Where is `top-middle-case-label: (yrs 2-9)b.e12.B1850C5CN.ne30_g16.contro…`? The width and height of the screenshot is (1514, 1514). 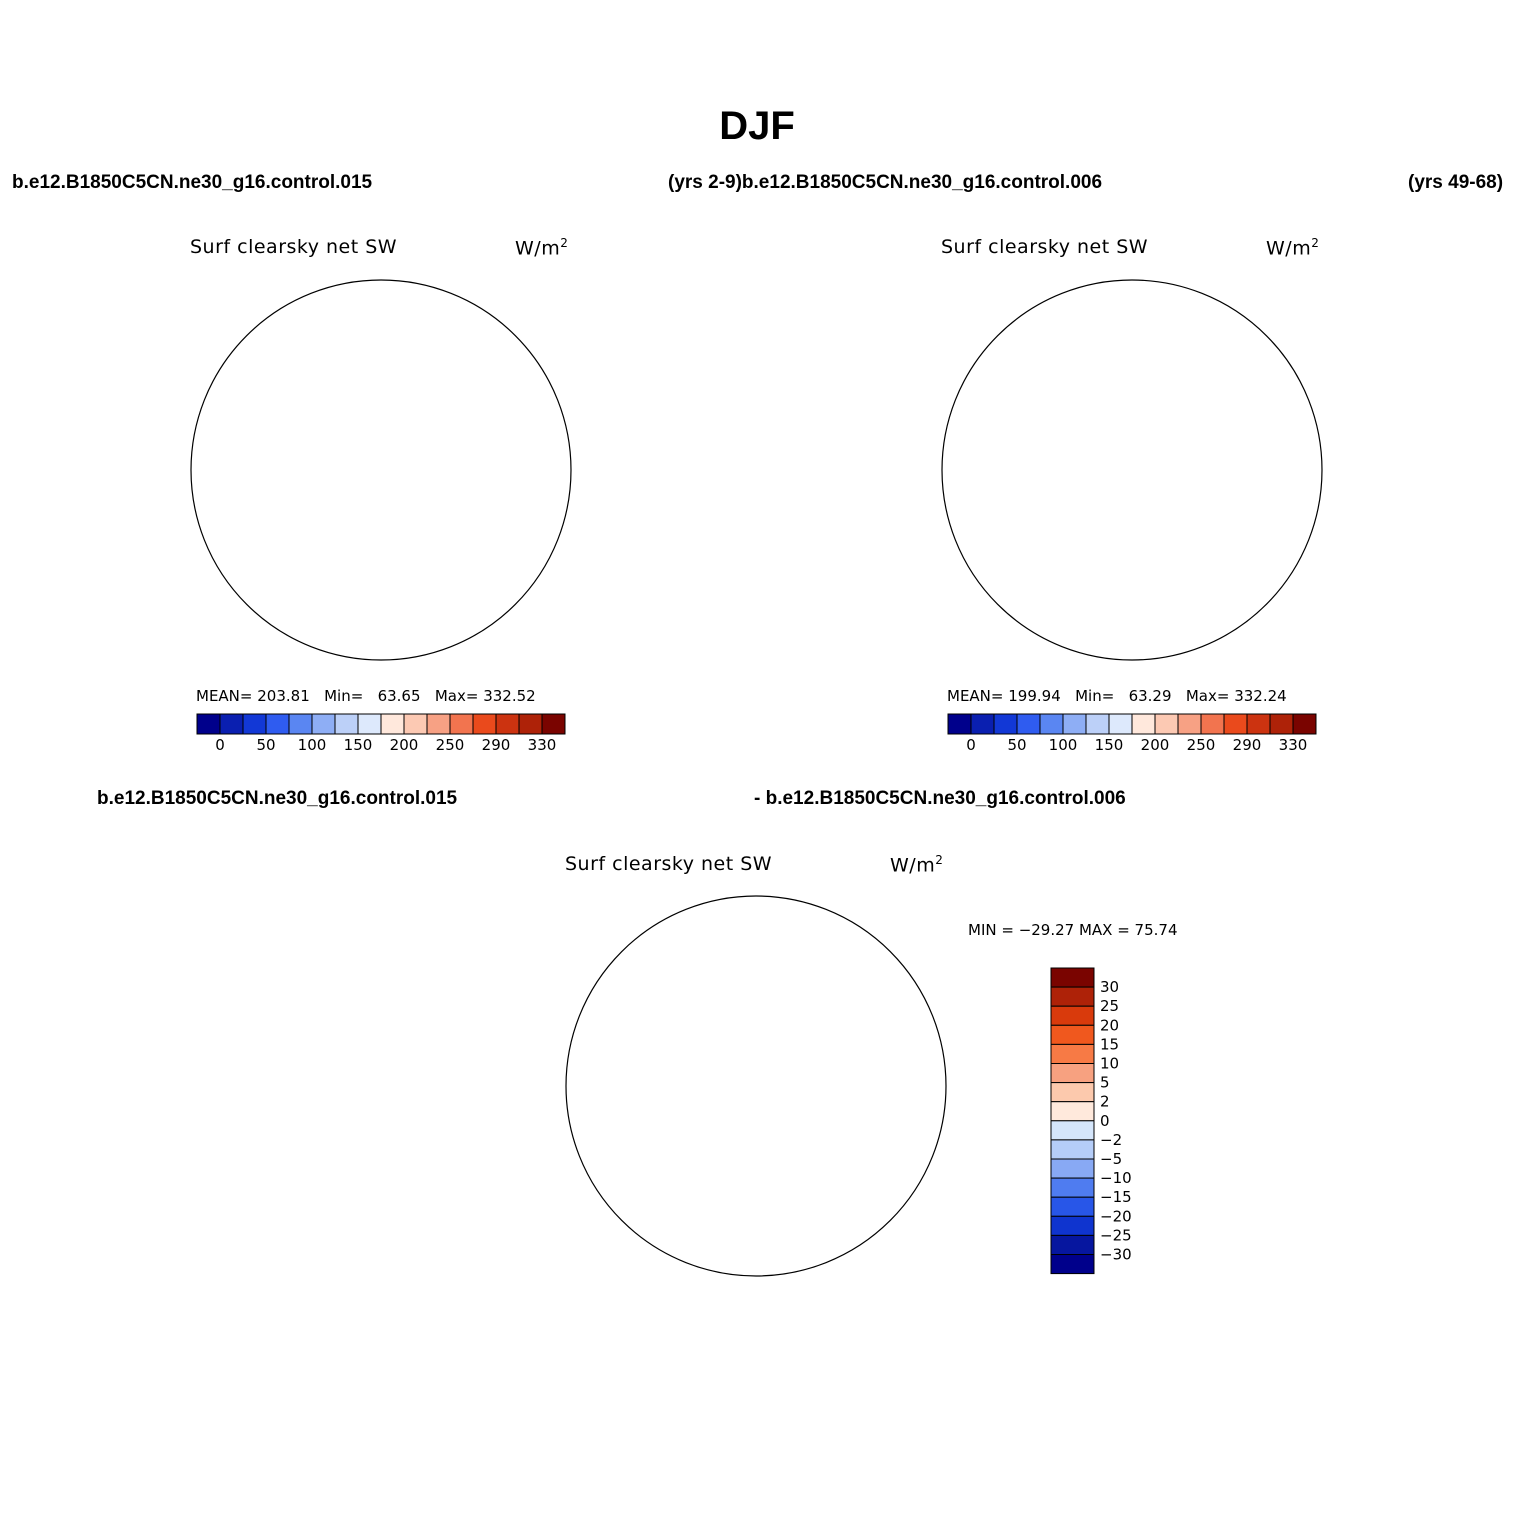 top-middle-case-label: (yrs 2-9)b.e12.B1850C5CN.ne30_g16.contro… is located at coordinates (885, 182).